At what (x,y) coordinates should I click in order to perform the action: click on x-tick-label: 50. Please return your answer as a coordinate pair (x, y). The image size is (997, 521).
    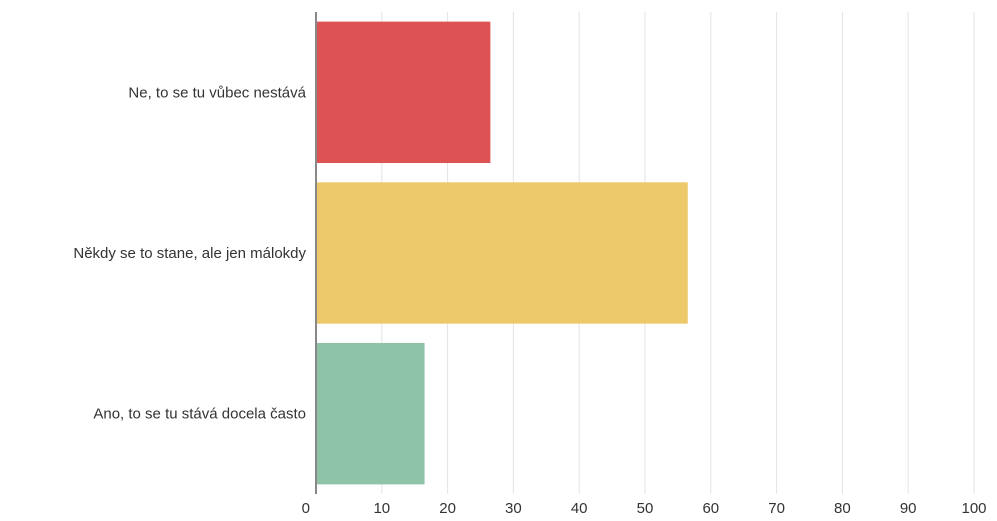
    Looking at the image, I should click on (645, 508).